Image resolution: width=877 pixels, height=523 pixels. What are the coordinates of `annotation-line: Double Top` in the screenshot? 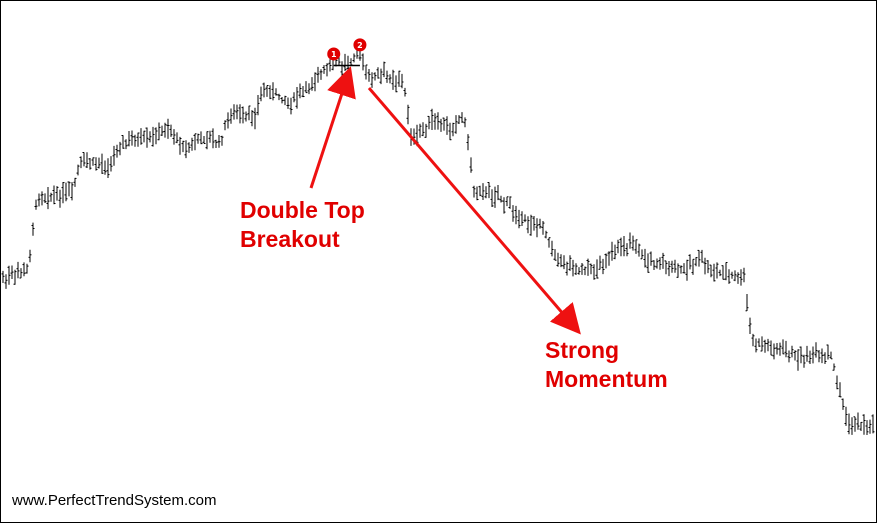 It's located at (302, 210).